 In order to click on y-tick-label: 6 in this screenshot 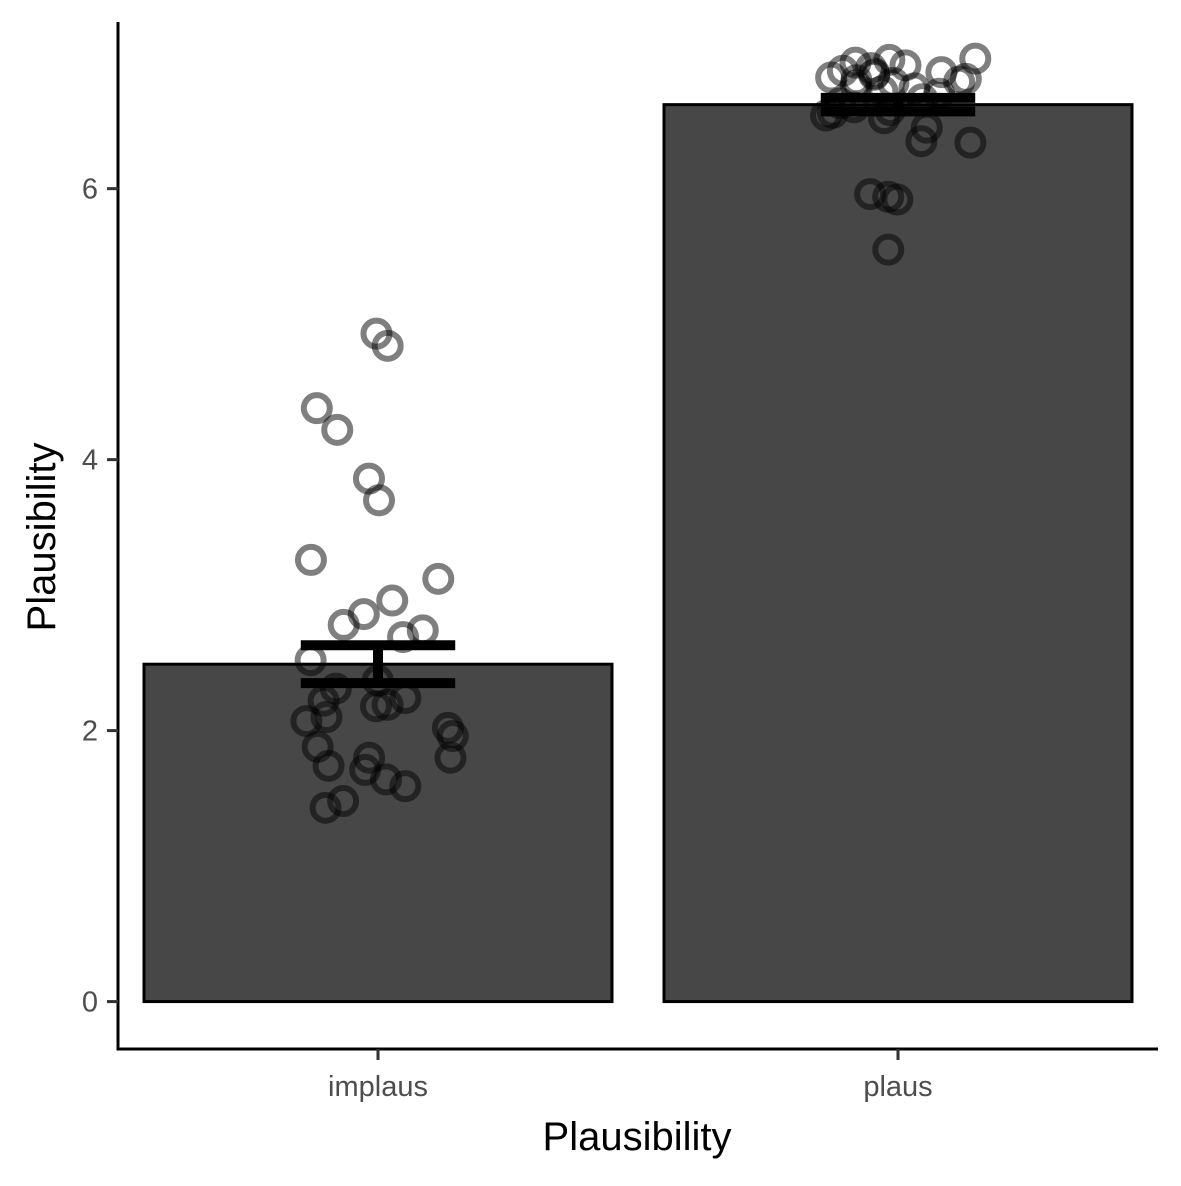, I will do `click(90, 190)`.